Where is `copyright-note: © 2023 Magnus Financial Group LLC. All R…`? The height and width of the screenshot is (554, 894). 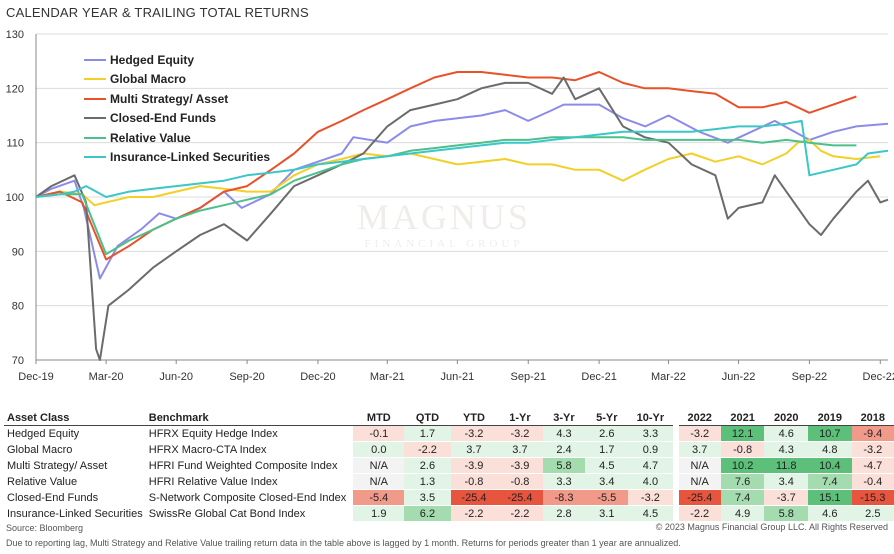
copyright-note: © 2023 Magnus Financial Group LLC. All R… is located at coordinates (771, 527).